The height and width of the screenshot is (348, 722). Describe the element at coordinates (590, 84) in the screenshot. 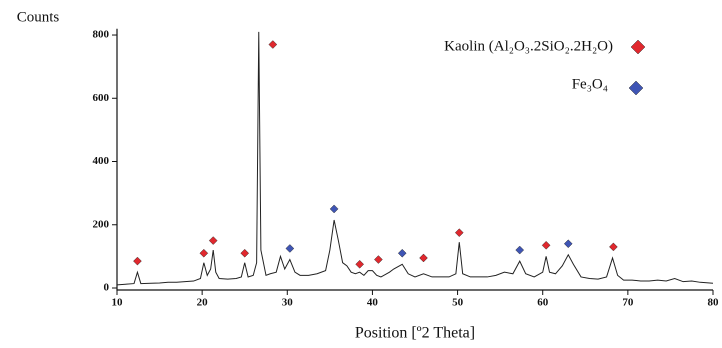

I see `legend-label: Fe₃O₄` at that location.